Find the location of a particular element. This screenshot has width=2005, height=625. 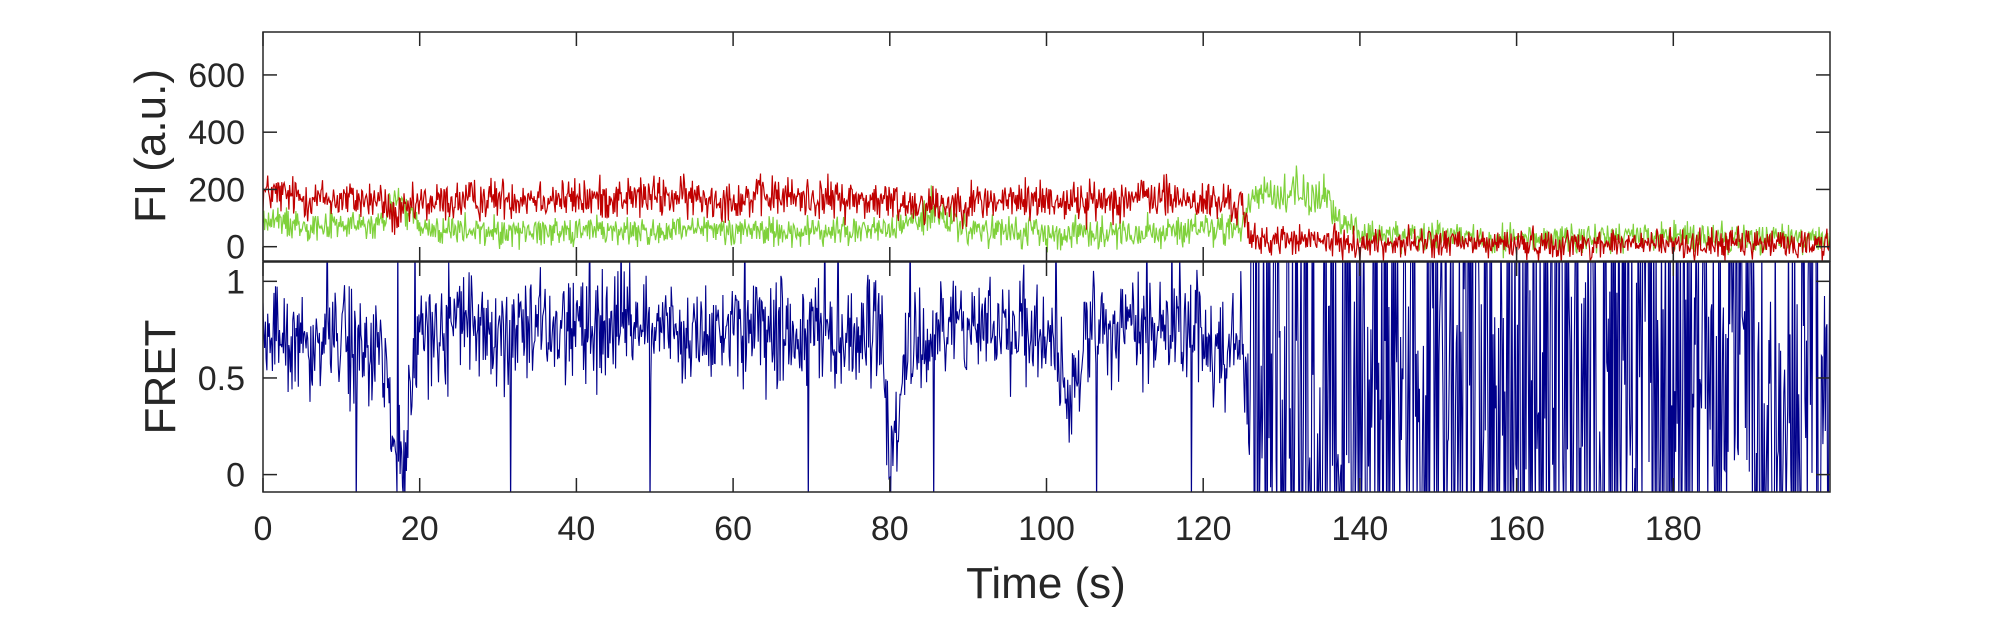

time-x-tick-label: 100 is located at coordinates (1046, 529).